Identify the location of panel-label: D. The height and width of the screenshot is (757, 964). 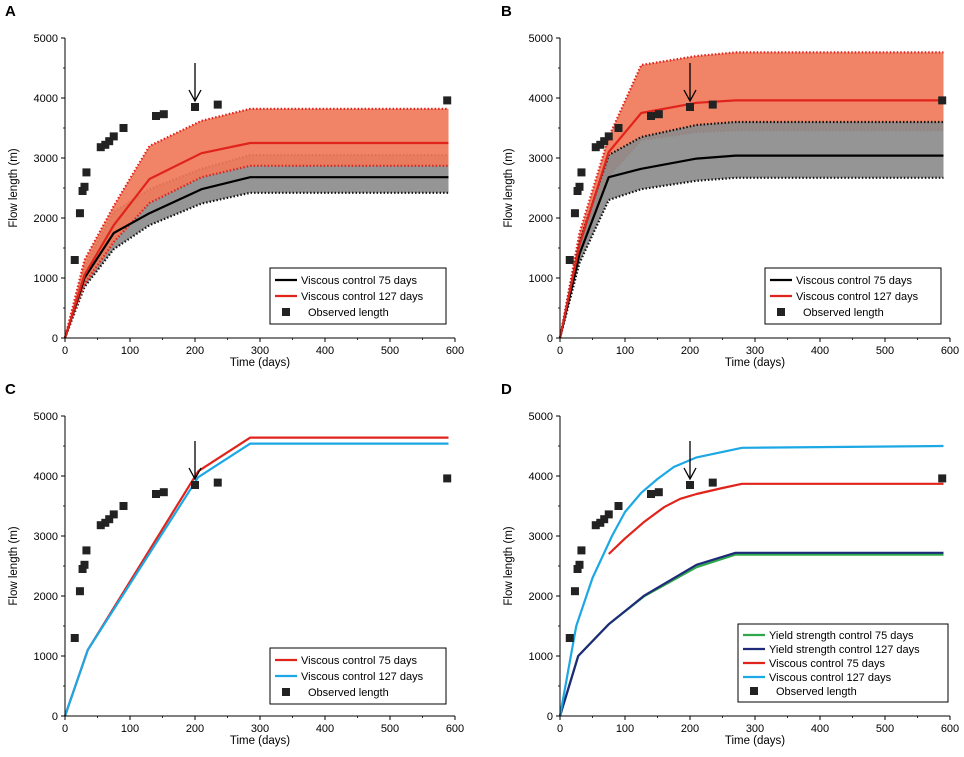
(506, 389).